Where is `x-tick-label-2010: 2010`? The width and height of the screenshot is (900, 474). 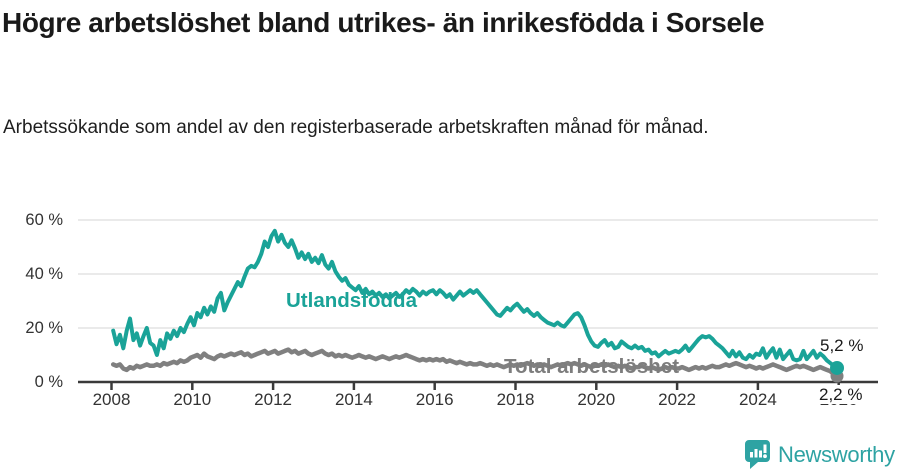 x-tick-label-2010: 2010 is located at coordinates (192, 399).